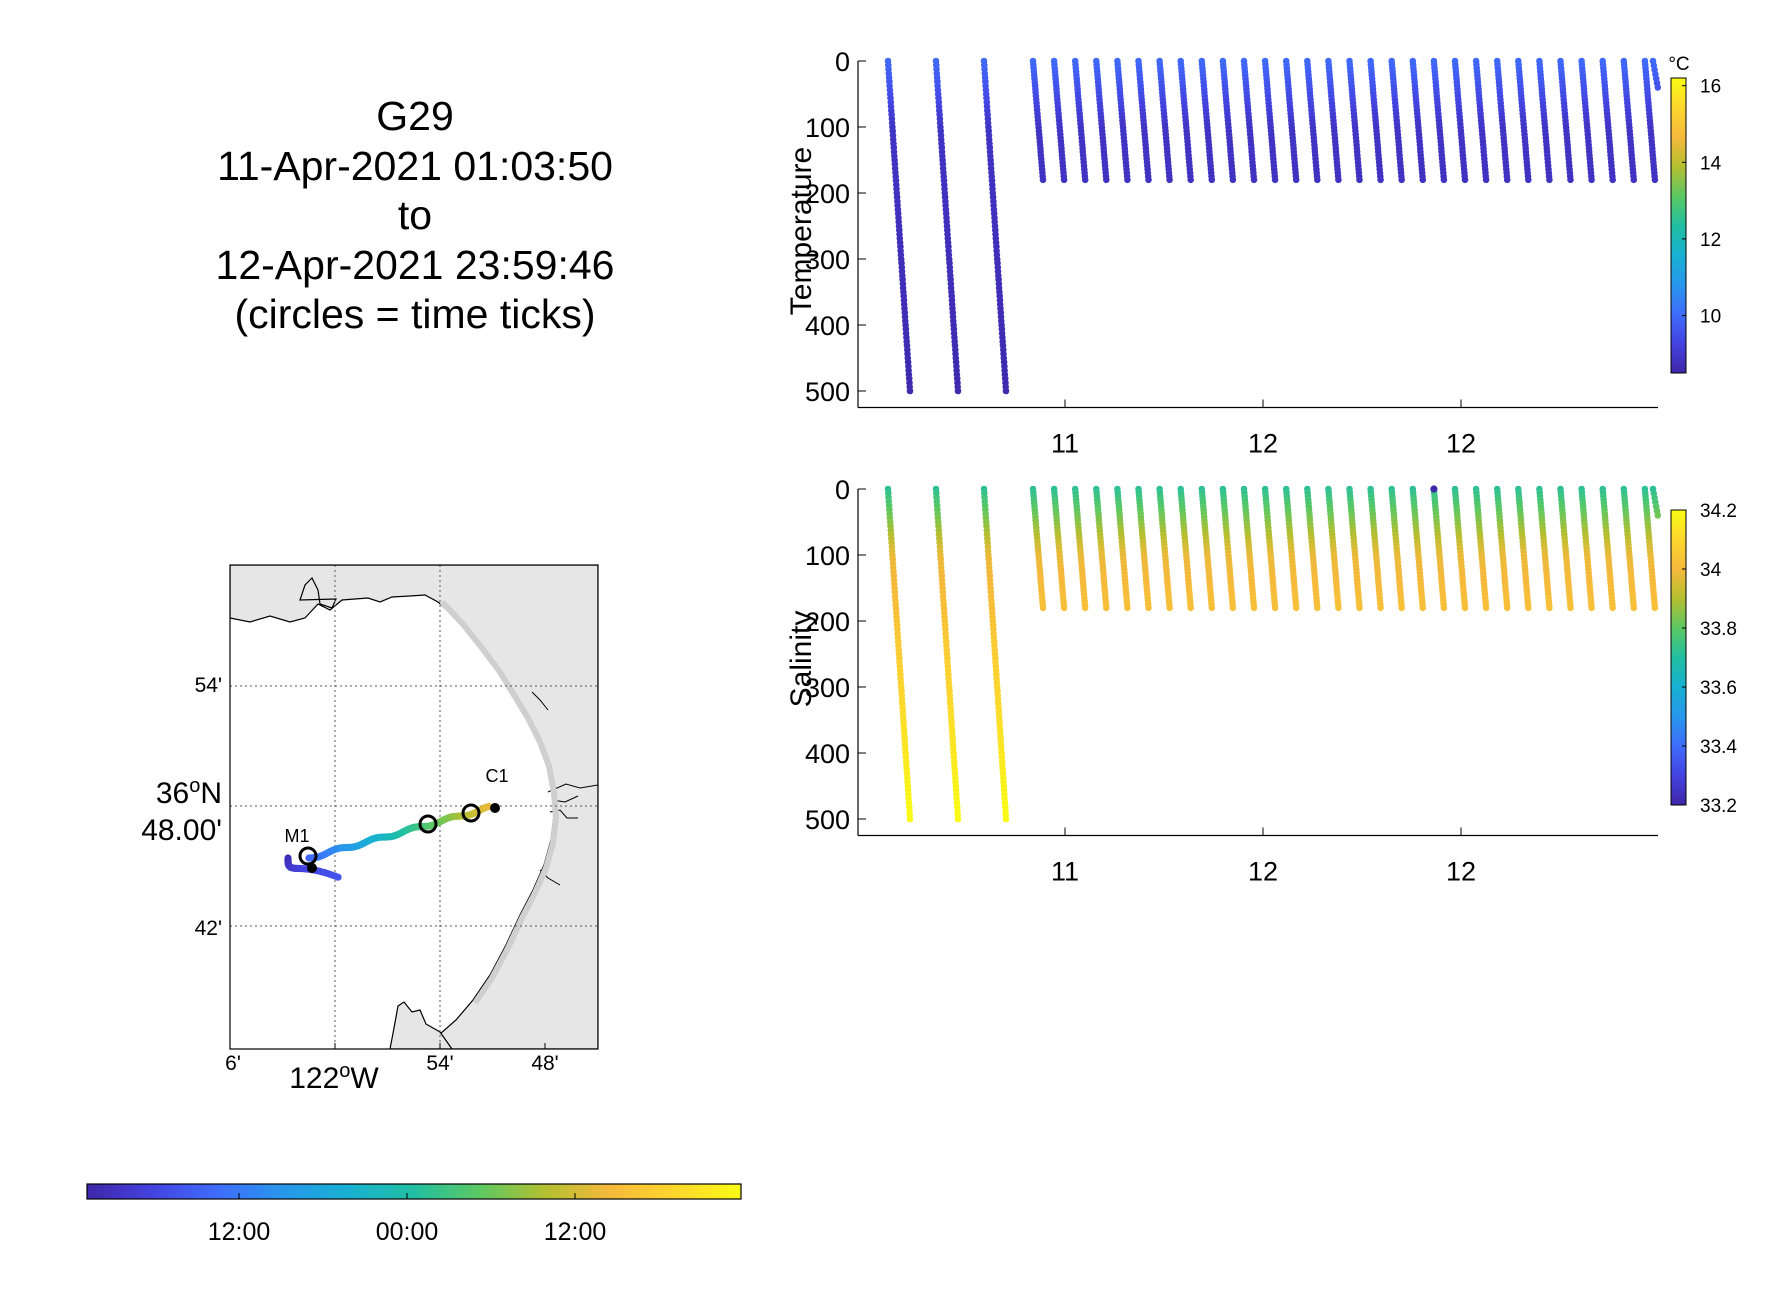  Describe the element at coordinates (801, 231) in the screenshot. I see `y-axis-label: Temperature` at that location.